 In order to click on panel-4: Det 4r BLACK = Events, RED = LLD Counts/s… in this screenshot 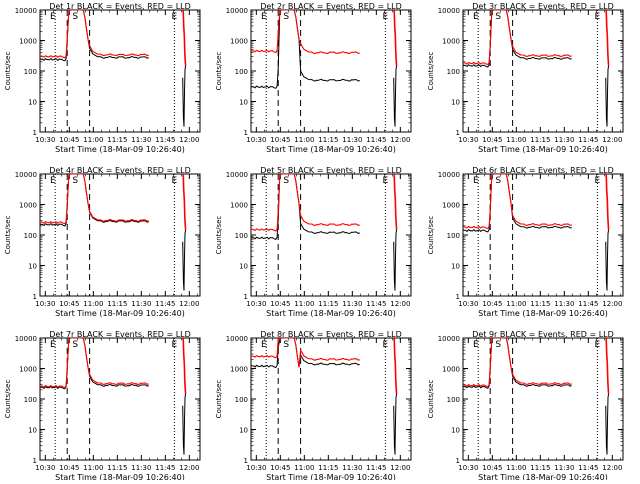, I will do `click(102, 242)`.